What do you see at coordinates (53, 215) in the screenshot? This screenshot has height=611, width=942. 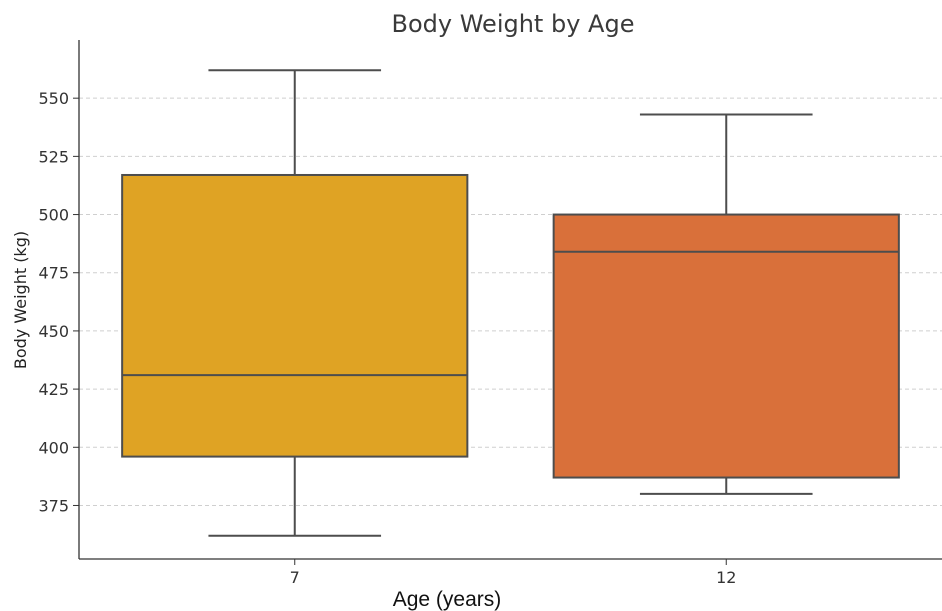 I see `y-tick-label-500: 500` at bounding box center [53, 215].